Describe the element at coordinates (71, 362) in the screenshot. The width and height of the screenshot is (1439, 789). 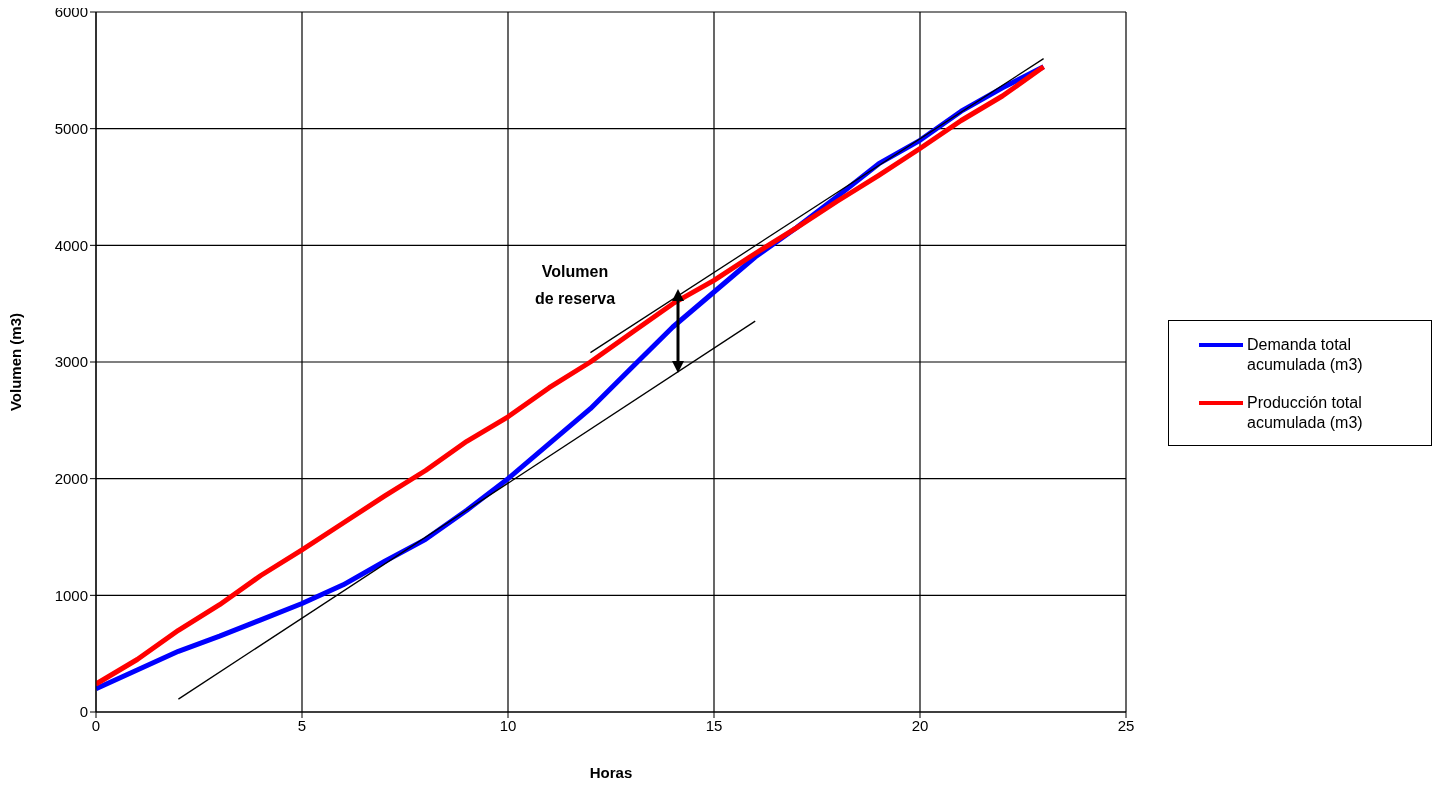
I see `y-tick-label: 3000` at that location.